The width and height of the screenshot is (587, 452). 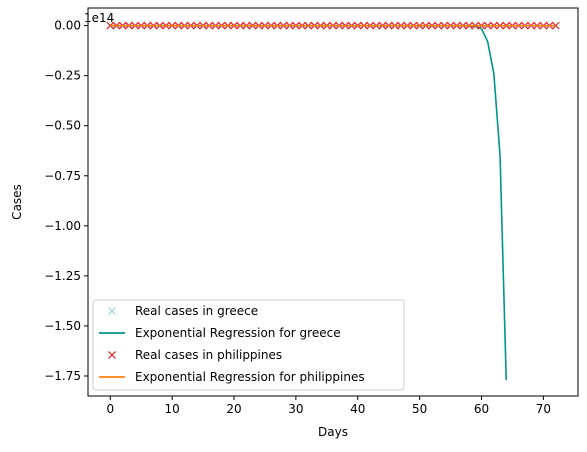 What do you see at coordinates (99, 18) in the screenshot?
I see `y-offset-text: 1e14` at bounding box center [99, 18].